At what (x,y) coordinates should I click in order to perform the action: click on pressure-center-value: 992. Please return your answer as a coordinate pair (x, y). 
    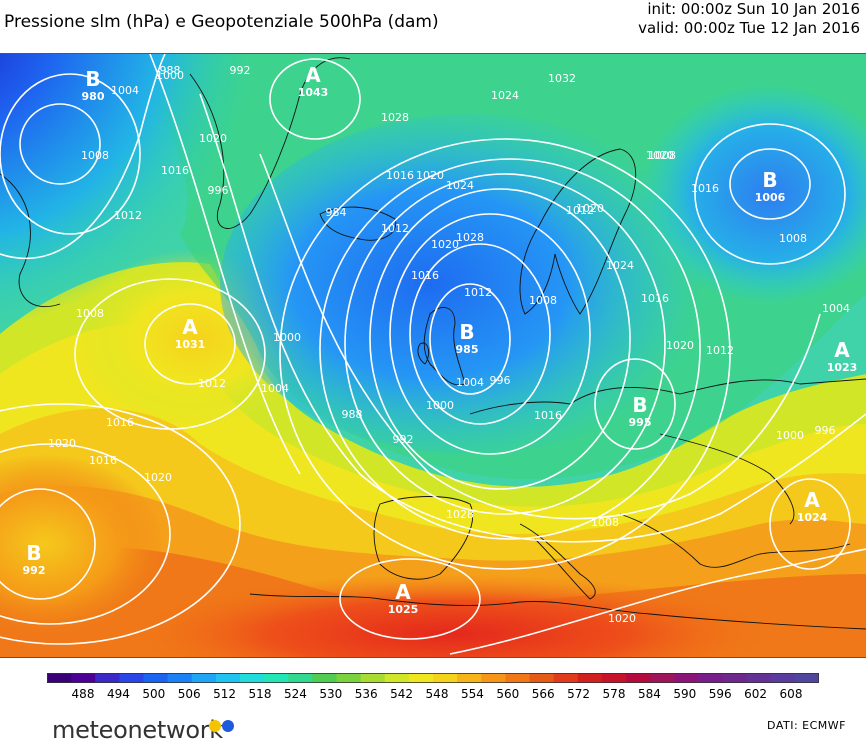
    Looking at the image, I should click on (34, 570).